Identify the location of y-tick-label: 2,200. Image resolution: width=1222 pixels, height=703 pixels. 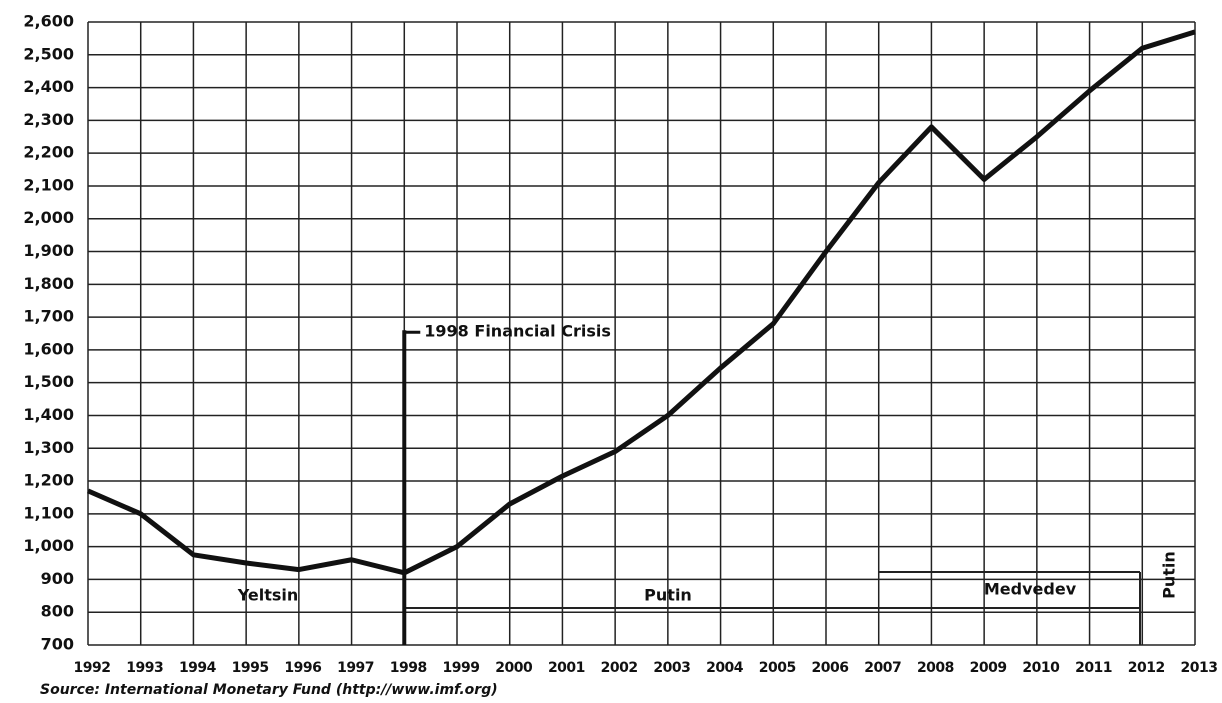
(48, 152).